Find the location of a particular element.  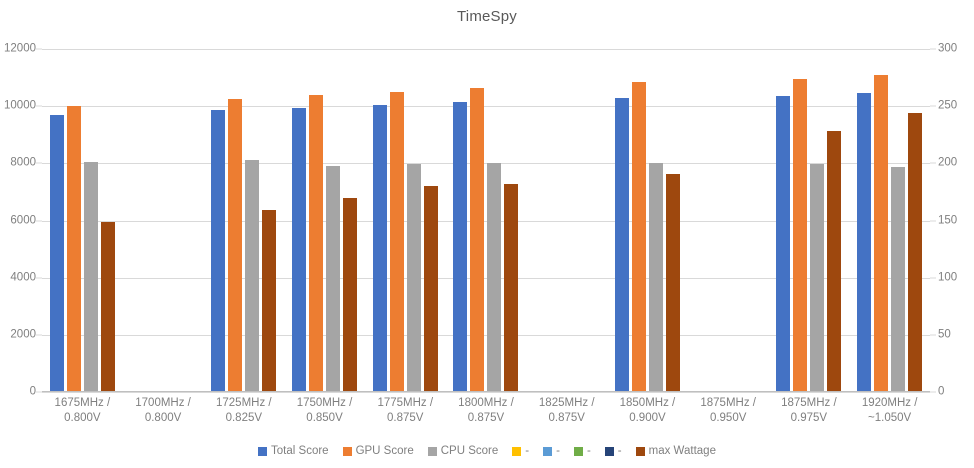

legend-item: CPU Score is located at coordinates (463, 451).